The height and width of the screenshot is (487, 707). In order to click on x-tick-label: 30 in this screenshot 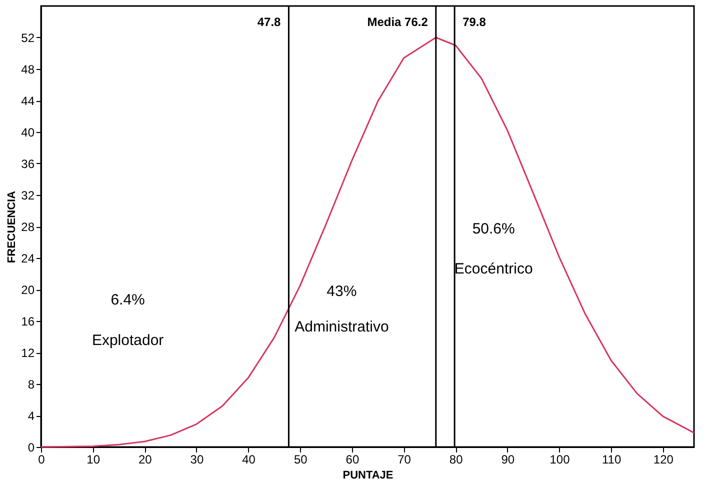, I will do `click(197, 459)`.